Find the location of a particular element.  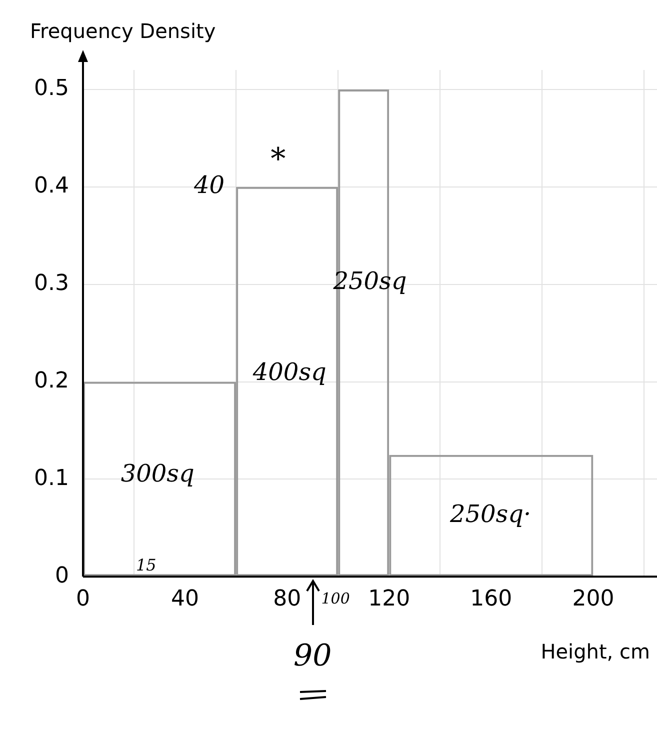

y-tick-label: 0.5 is located at coordinates (51, 89).